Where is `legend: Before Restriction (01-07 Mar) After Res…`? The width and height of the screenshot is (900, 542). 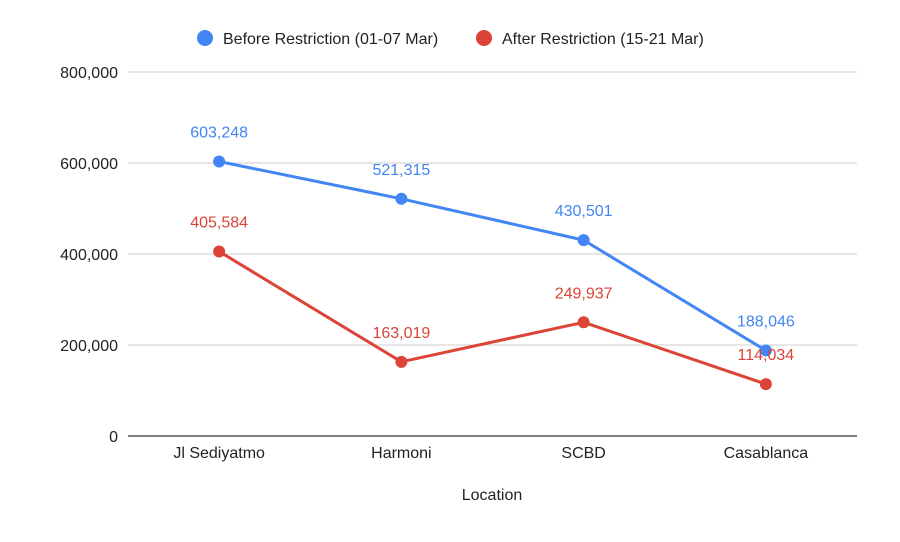 legend: Before Restriction (01-07 Mar) After Res… is located at coordinates (450, 39).